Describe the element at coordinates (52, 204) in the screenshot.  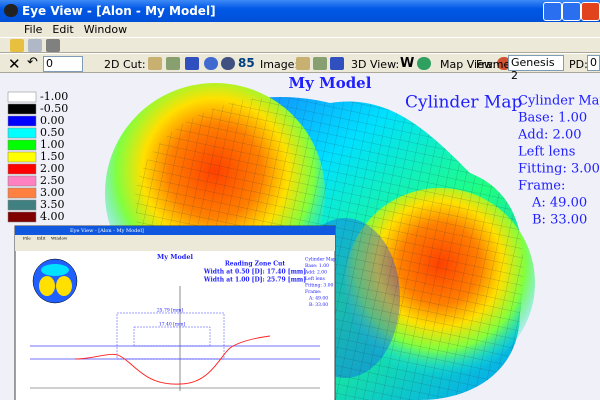
I see `legend-label: 3.50` at that location.